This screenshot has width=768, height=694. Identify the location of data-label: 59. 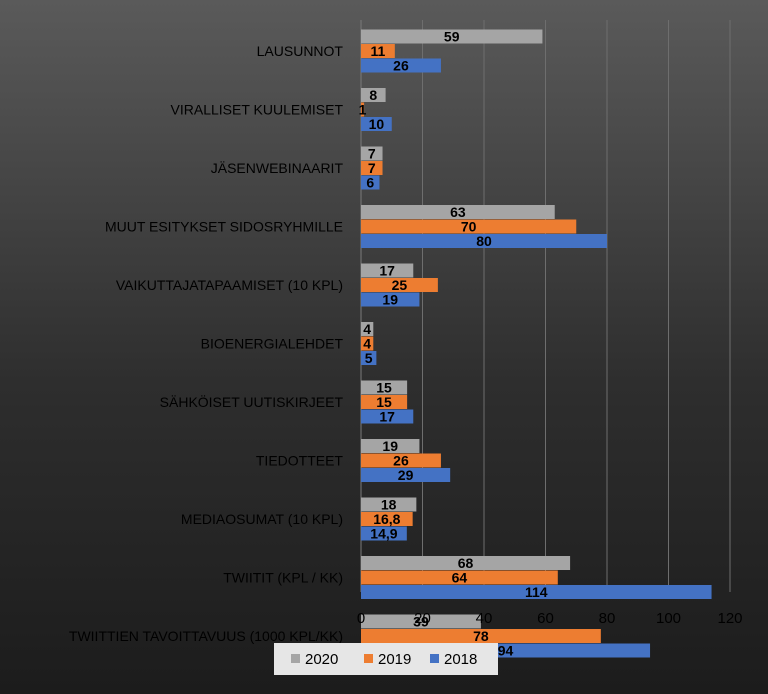
(452, 37).